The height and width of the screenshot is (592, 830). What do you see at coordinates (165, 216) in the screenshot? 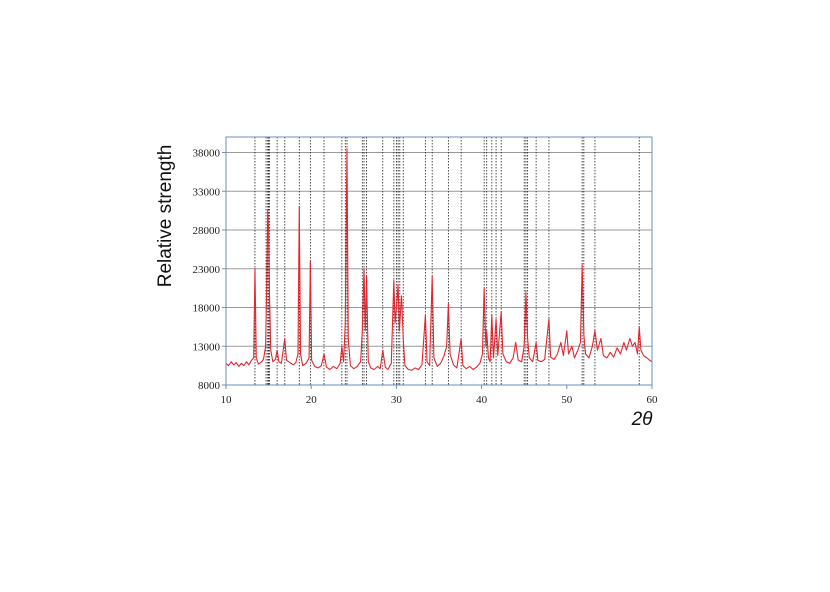
I see `y-axis-title: Relative strength` at bounding box center [165, 216].